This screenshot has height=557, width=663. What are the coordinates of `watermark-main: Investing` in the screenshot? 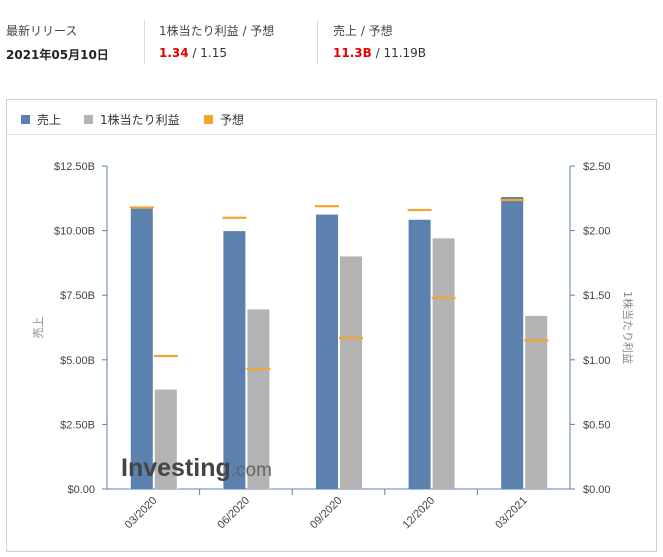 It's located at (176, 468).